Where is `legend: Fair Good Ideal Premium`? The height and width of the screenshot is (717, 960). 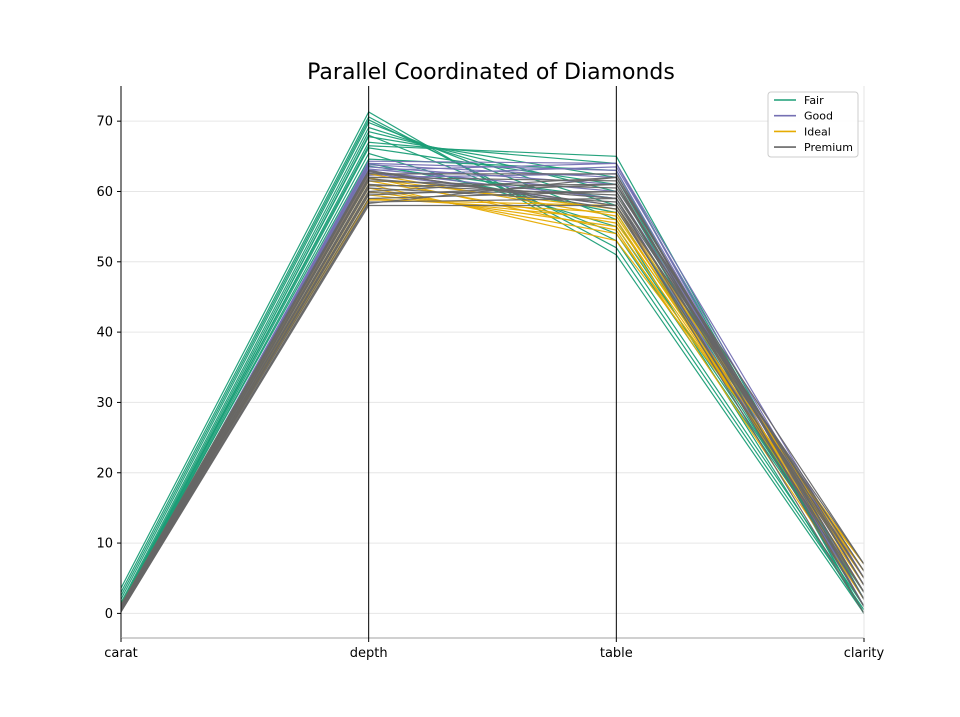 legend: Fair Good Ideal Premium is located at coordinates (813, 124).